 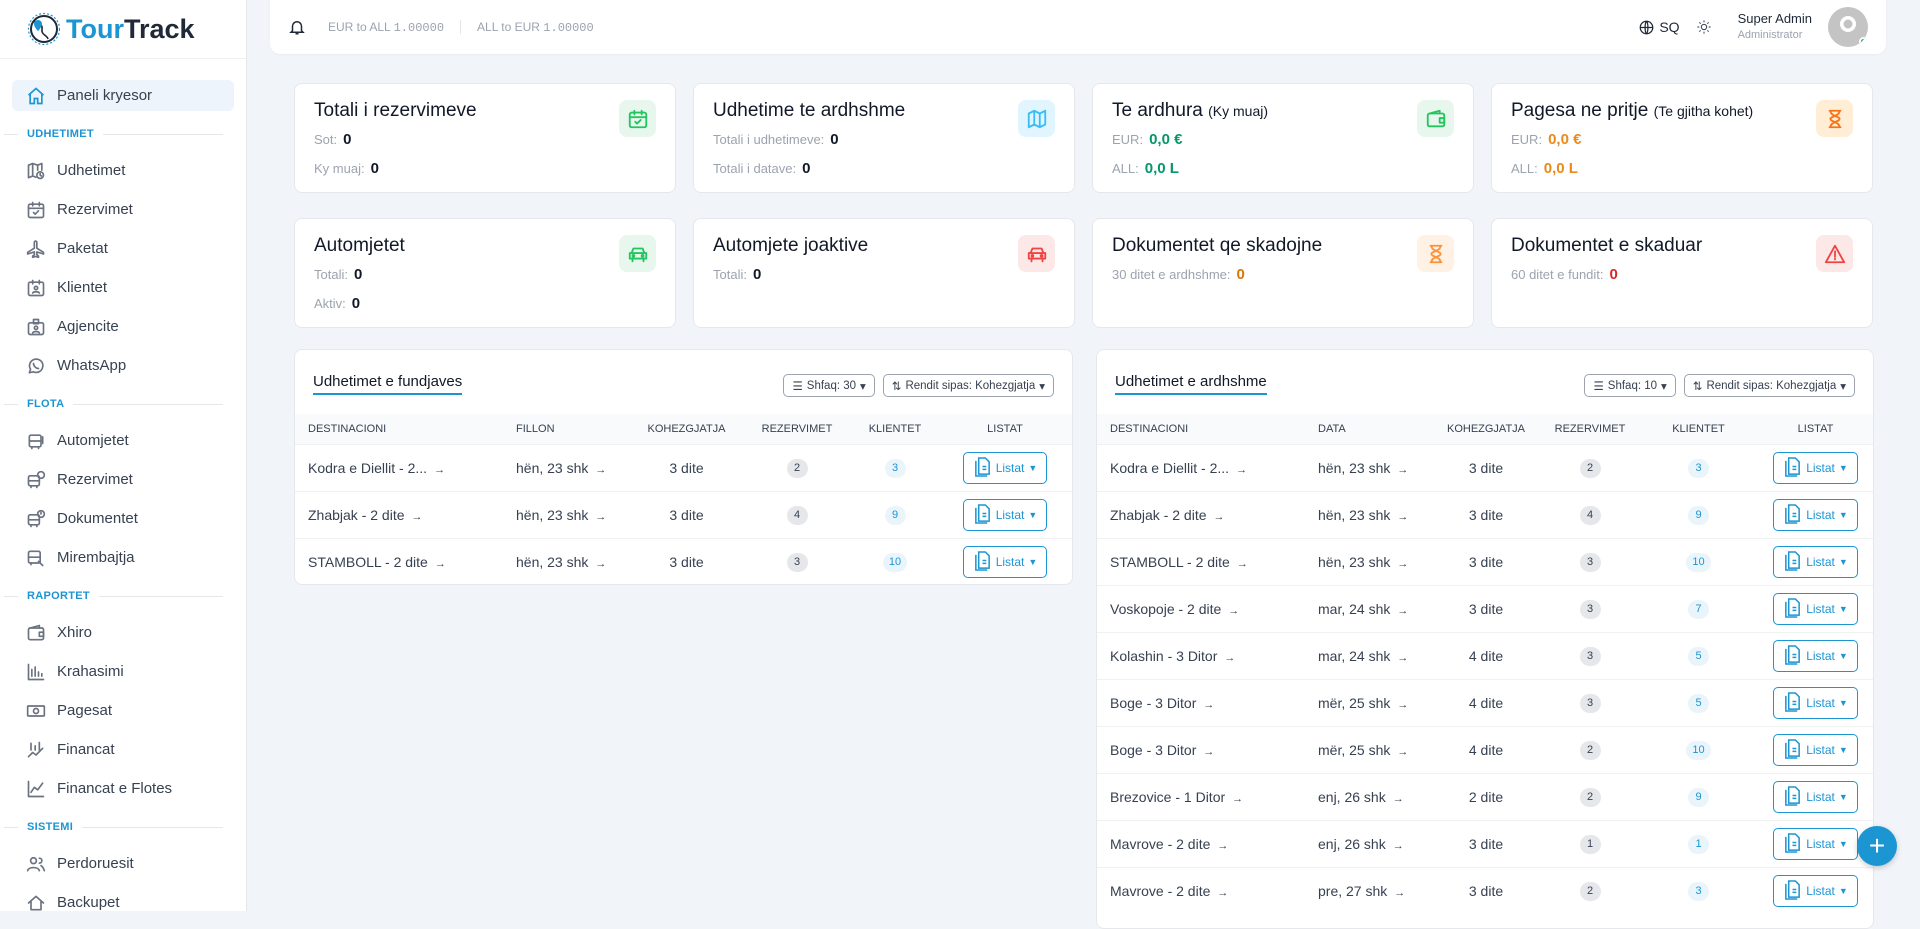 What do you see at coordinates (1590, 844) in the screenshot?
I see `reservations-badge: 1` at bounding box center [1590, 844].